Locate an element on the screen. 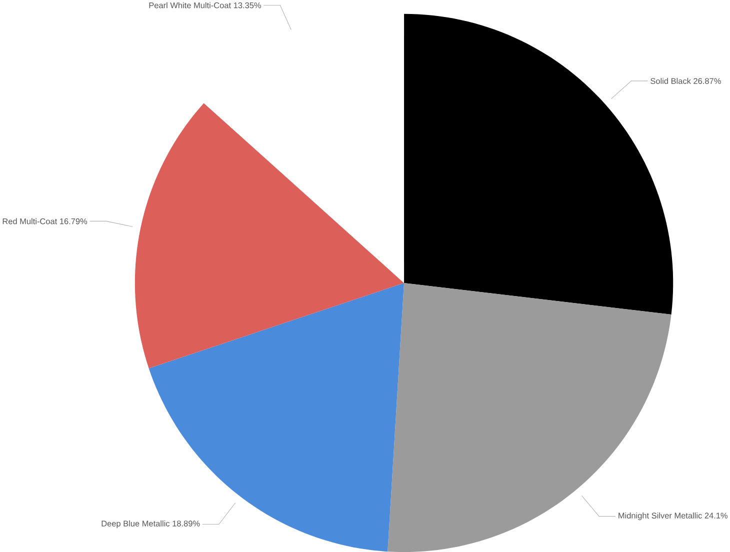 The height and width of the screenshot is (552, 730). data-label: 26.87% is located at coordinates (707, 81).